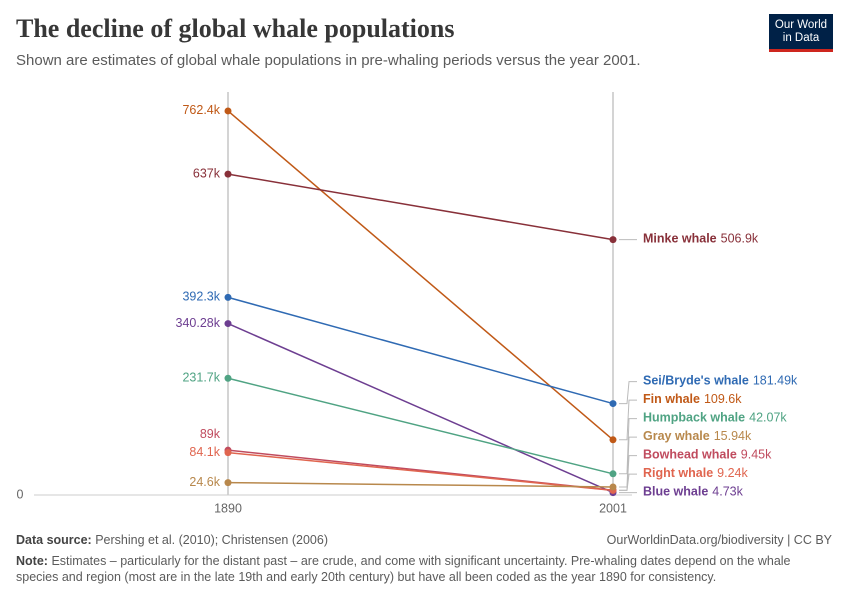 The width and height of the screenshot is (850, 600). Describe the element at coordinates (690, 455) in the screenshot. I see `series-name: Bowhead whale` at that location.